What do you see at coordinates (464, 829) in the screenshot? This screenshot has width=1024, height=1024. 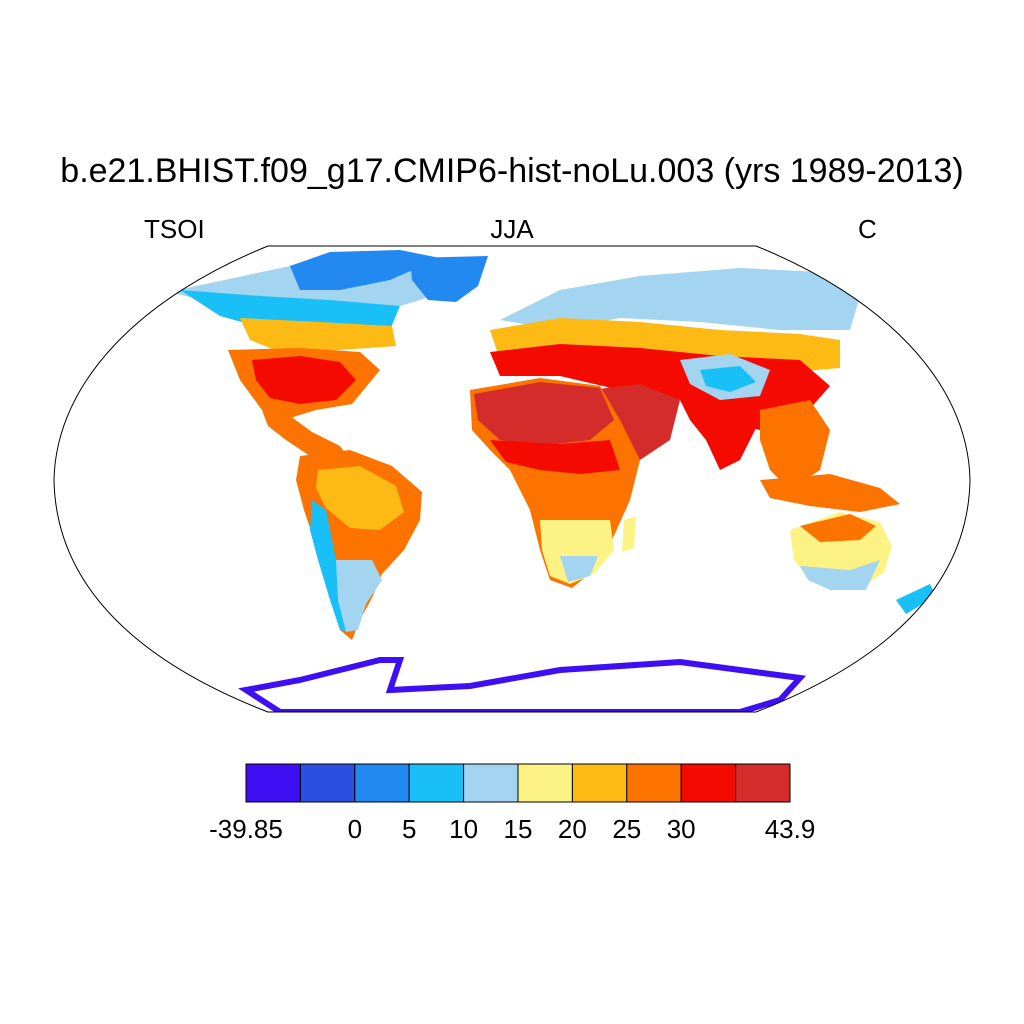 I see `colorbar-tick-label: 10` at bounding box center [464, 829].